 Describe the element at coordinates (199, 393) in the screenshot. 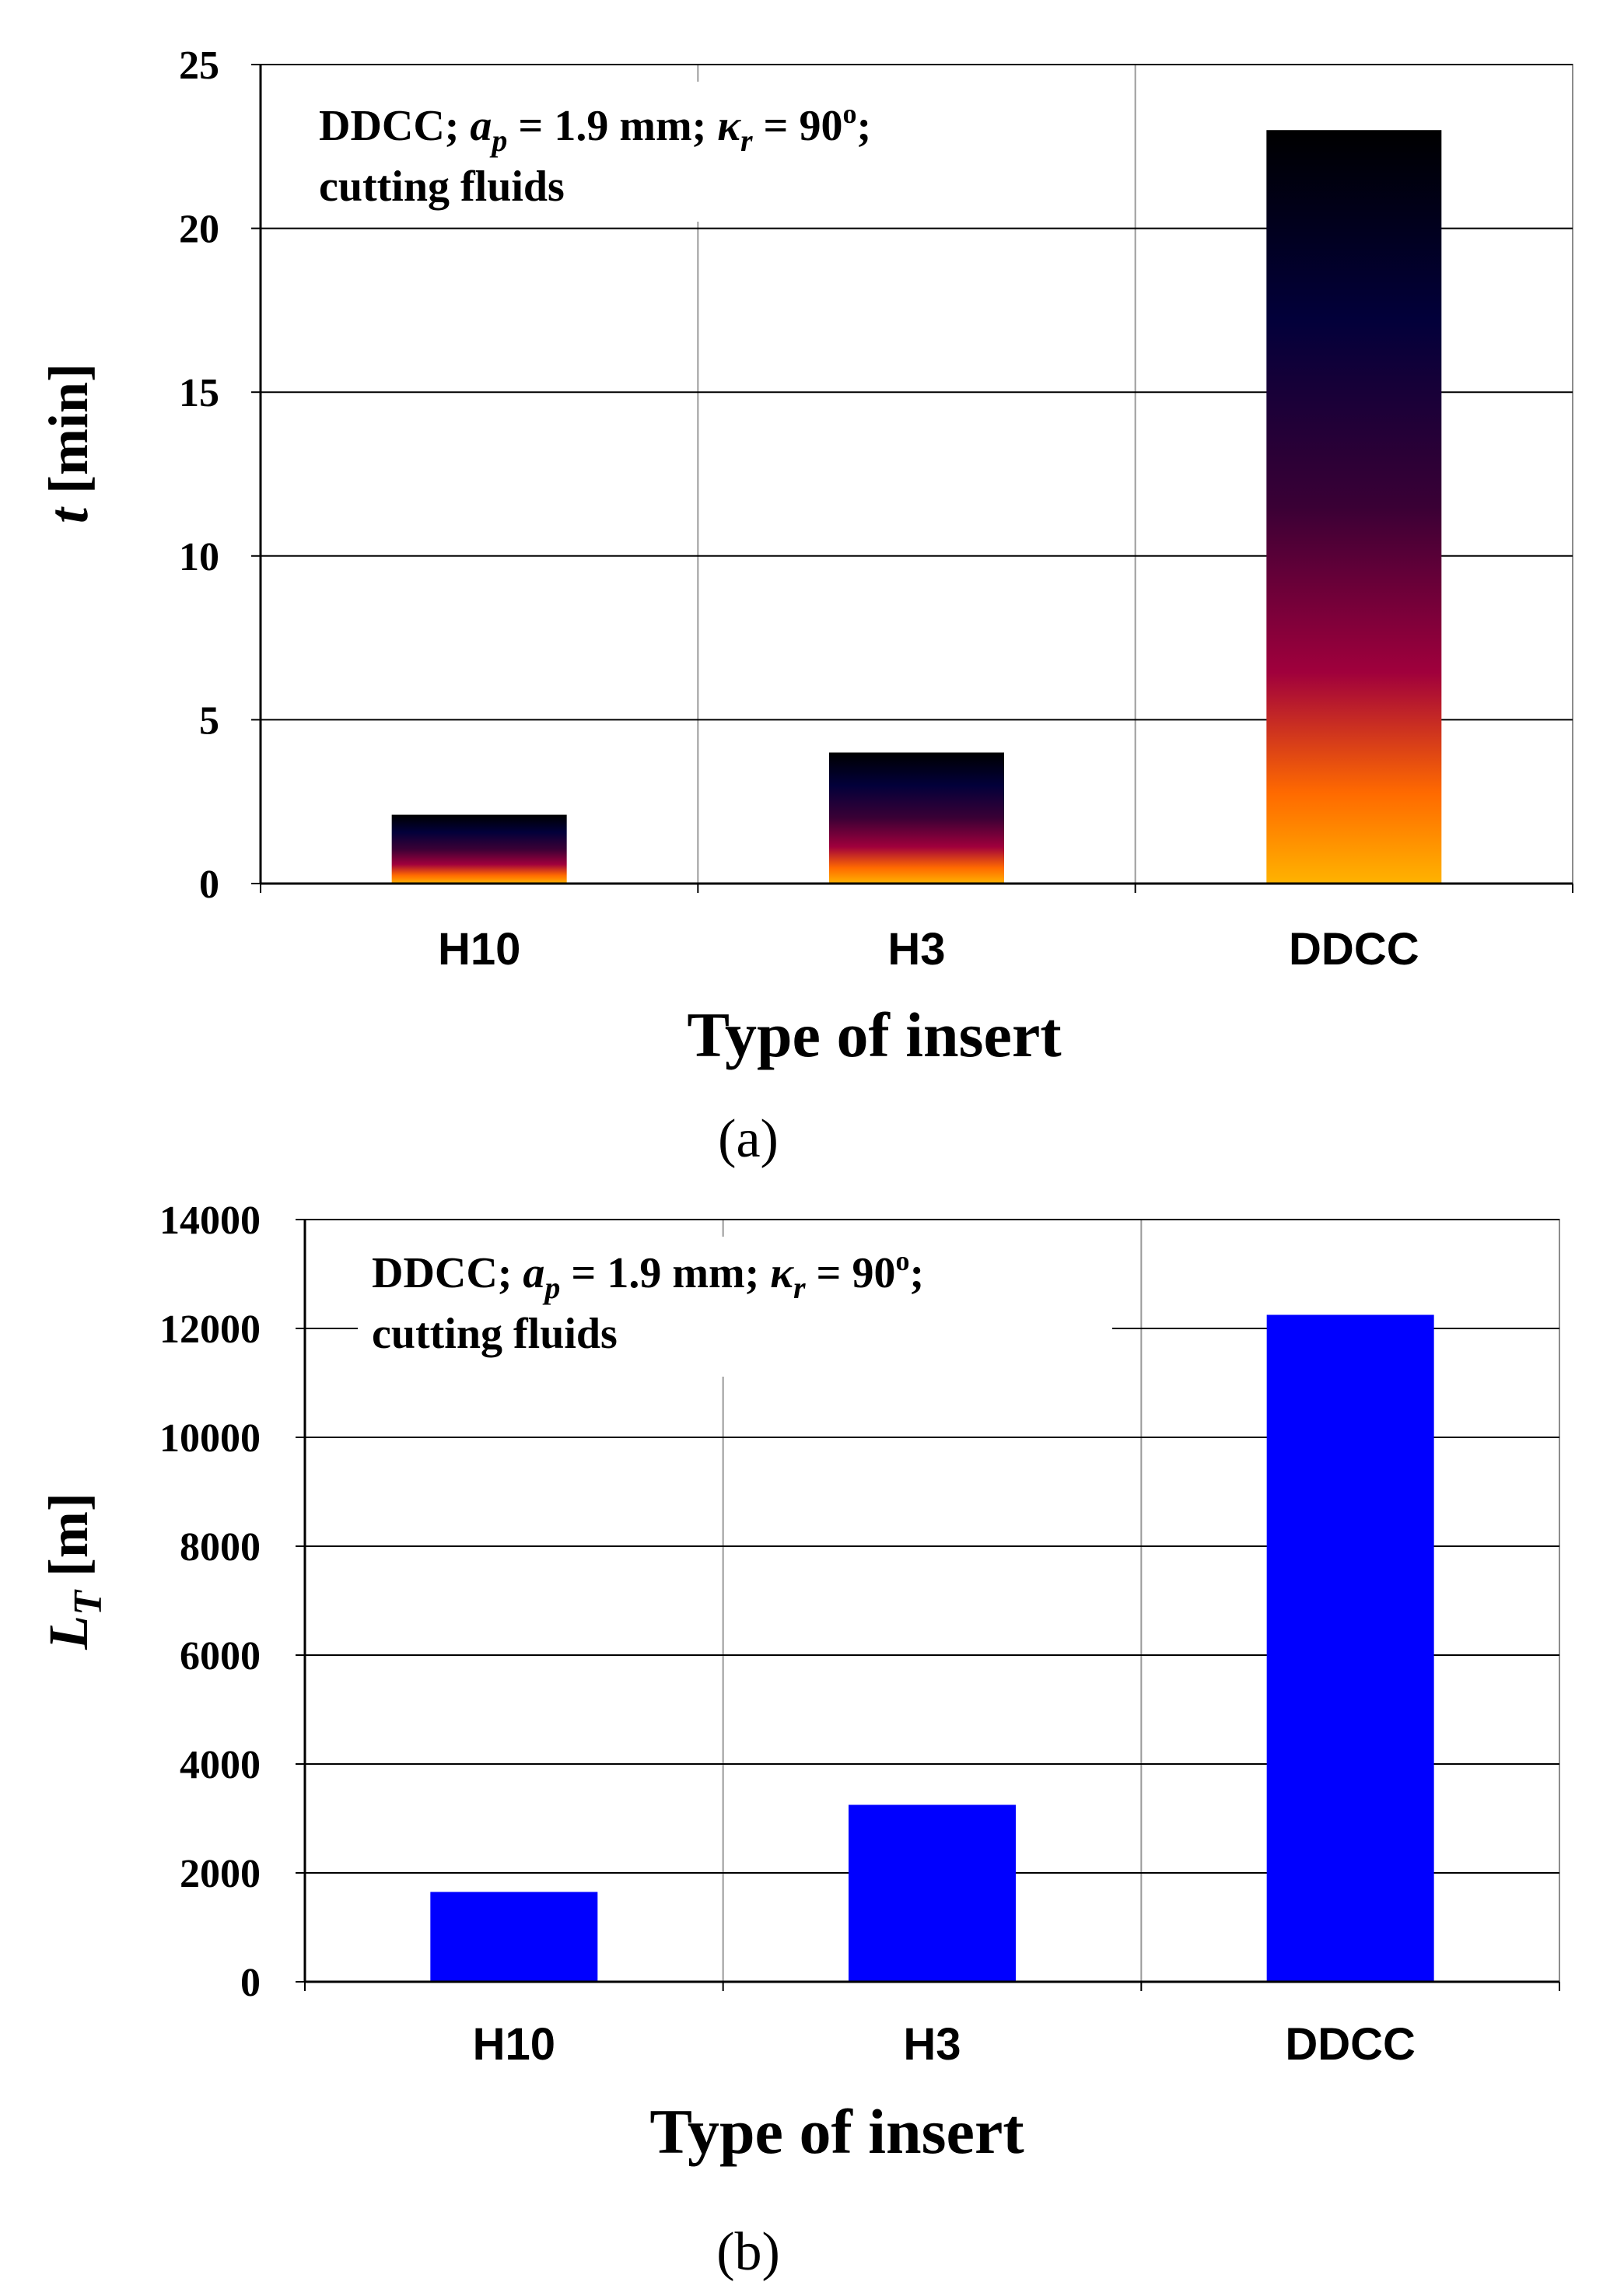

I see `y-tick-label: 15` at that location.